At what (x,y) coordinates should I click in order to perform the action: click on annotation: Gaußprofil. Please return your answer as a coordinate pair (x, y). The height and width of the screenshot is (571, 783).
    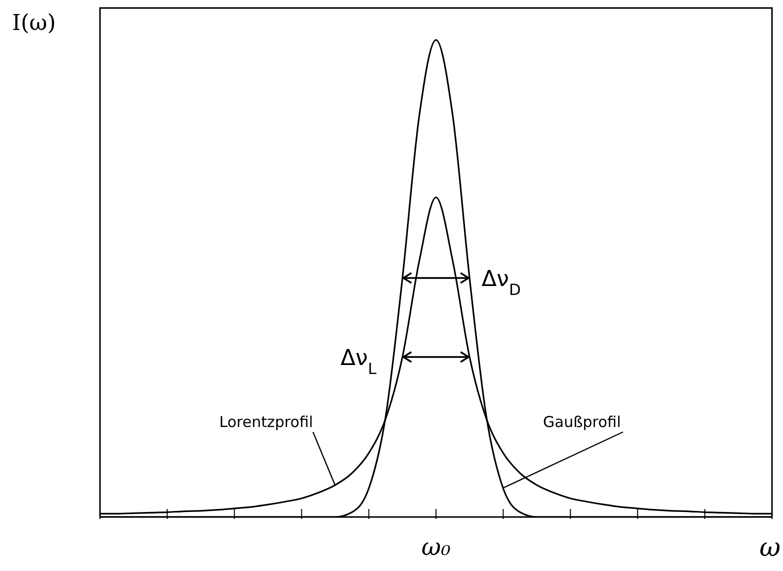
    Looking at the image, I should click on (582, 422).